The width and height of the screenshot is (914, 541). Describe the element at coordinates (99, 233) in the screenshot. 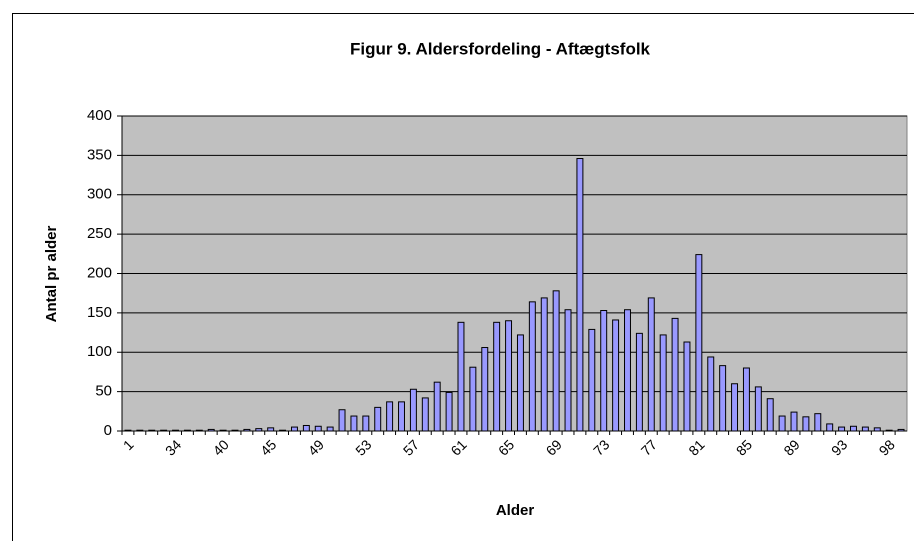

I see `y-tick-label: 250` at that location.